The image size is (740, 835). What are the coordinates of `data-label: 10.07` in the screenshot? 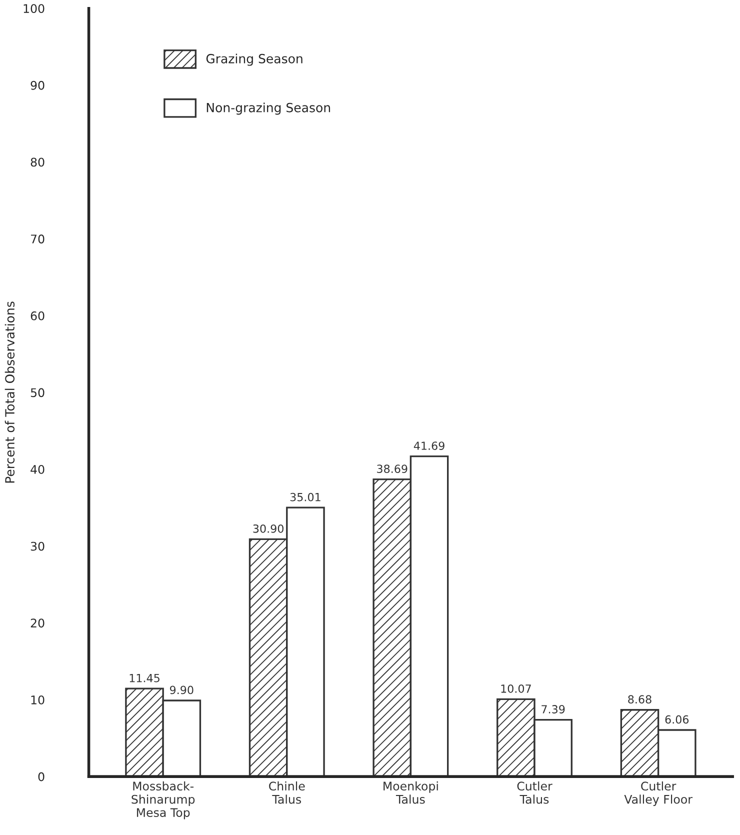 It's located at (516, 688).